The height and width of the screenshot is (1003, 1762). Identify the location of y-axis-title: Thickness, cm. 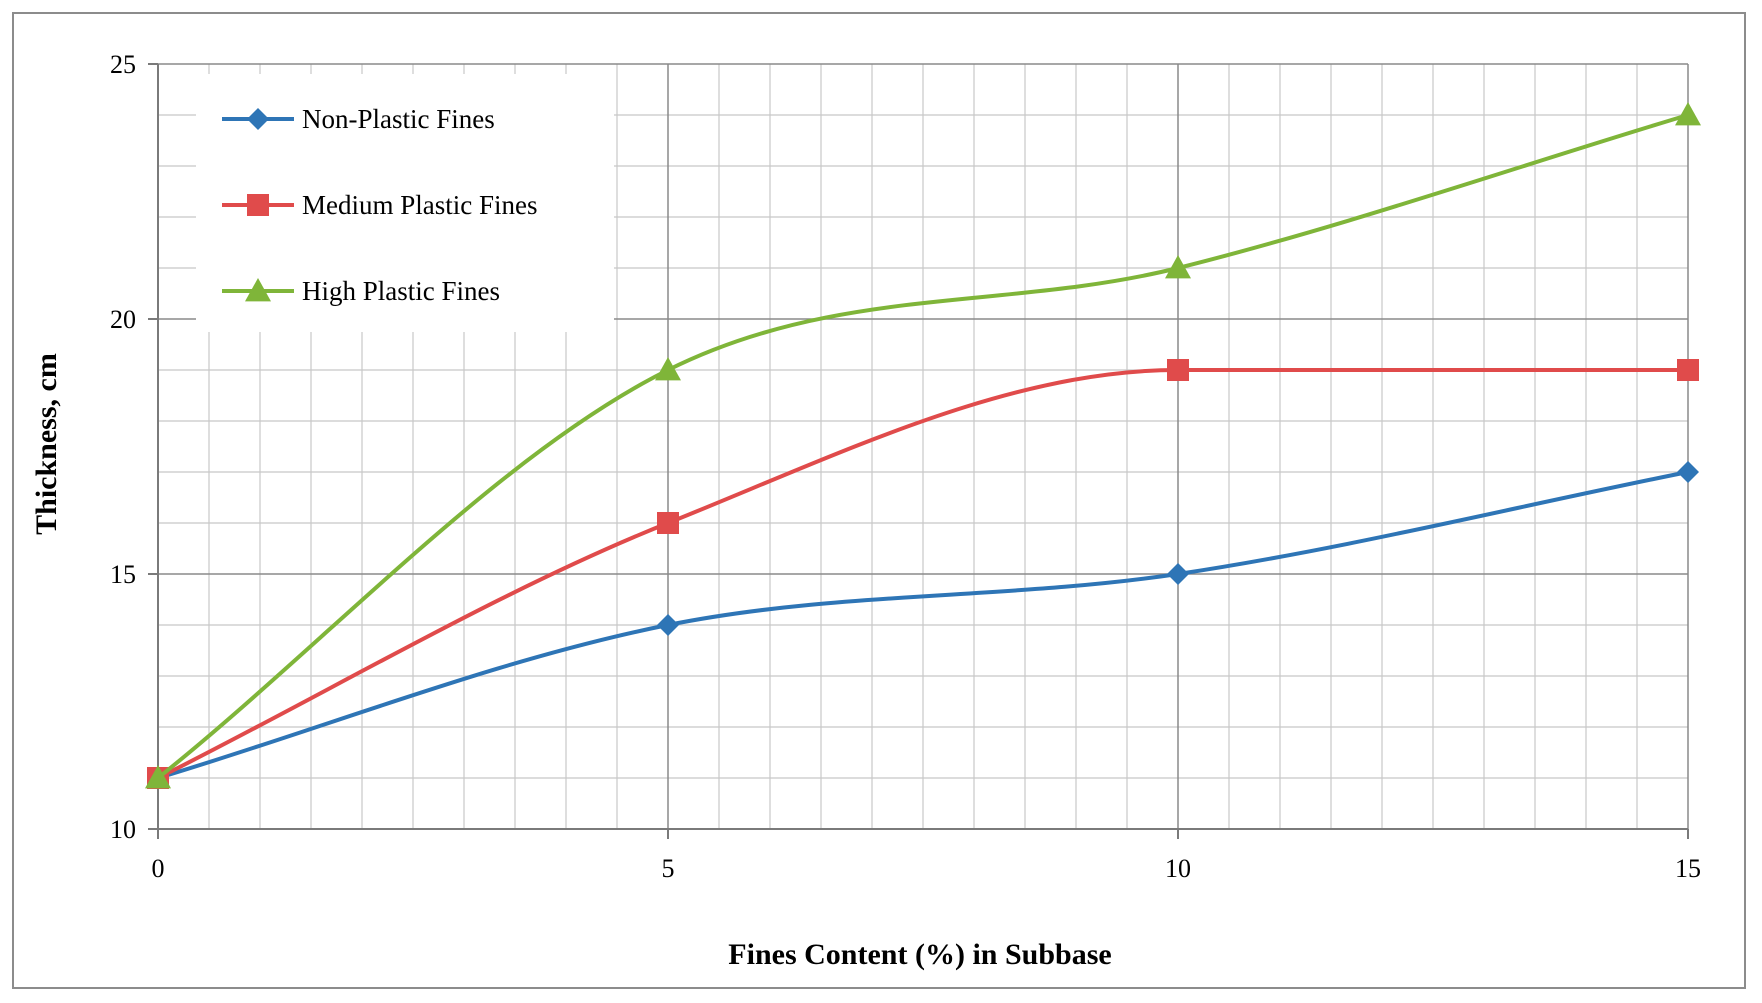
(46, 444).